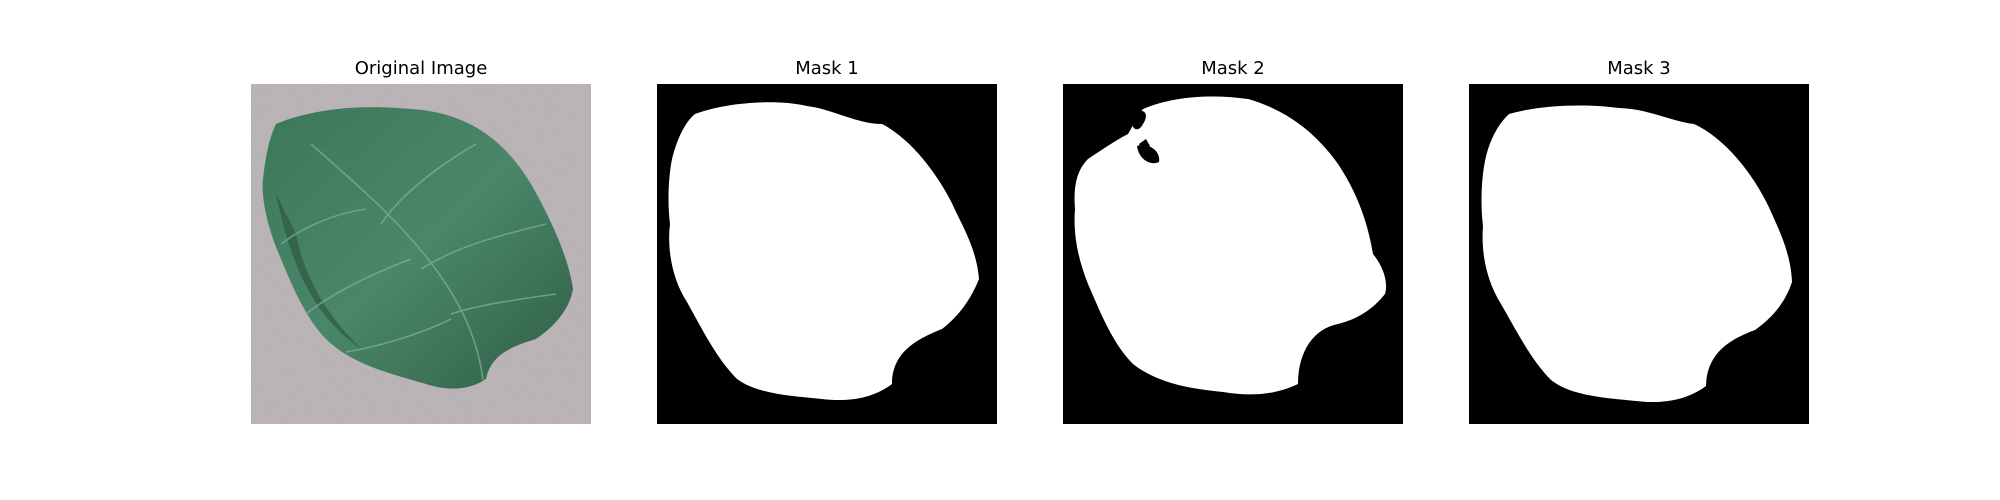 The image size is (2000, 500). Describe the element at coordinates (827, 68) in the screenshot. I see `panel-title: Mask 1` at that location.